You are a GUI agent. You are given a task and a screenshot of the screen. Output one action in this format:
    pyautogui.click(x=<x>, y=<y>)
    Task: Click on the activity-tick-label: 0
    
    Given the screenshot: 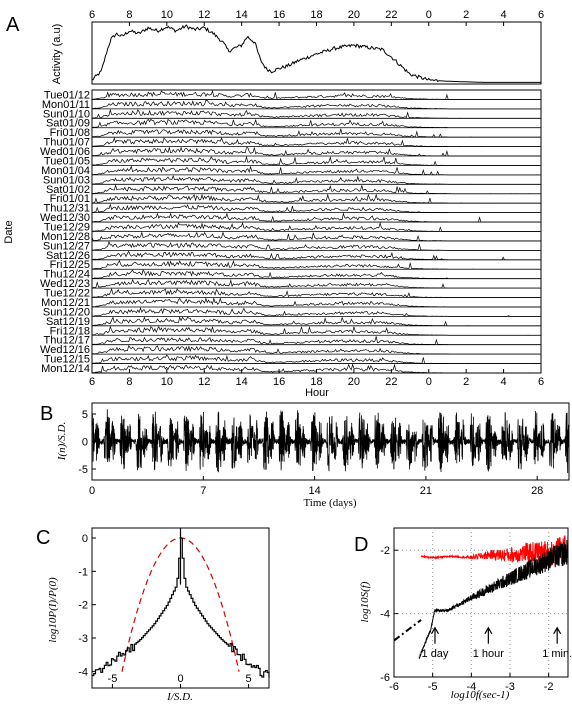 What is the action you would take?
    pyautogui.click(x=429, y=15)
    